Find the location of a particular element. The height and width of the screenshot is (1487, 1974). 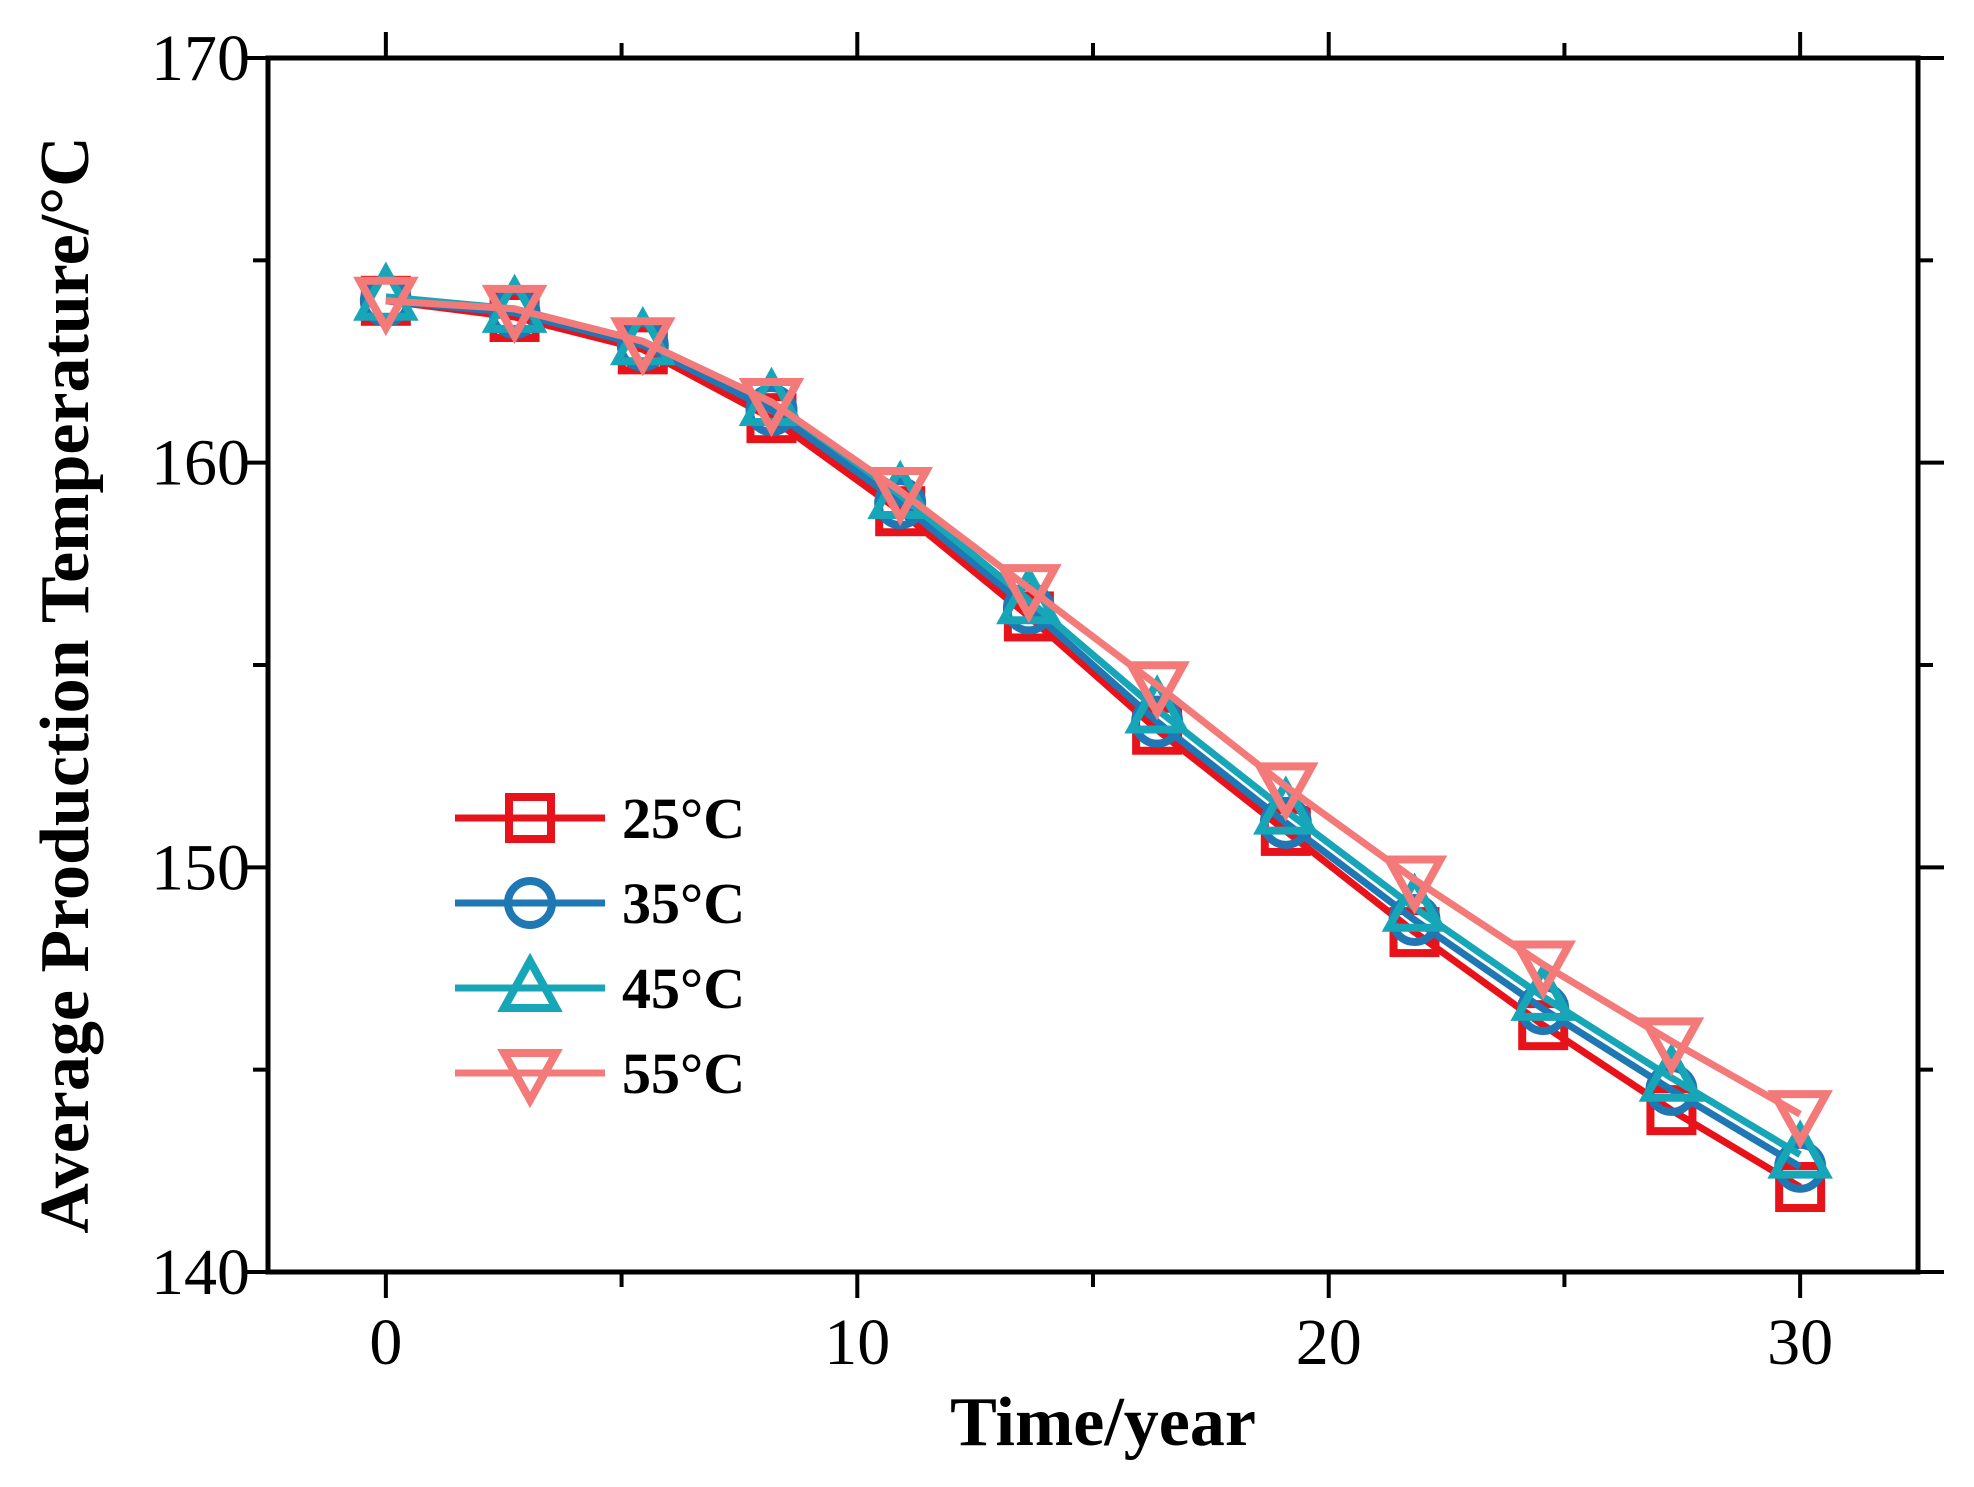

x-axis-title: Time/year is located at coordinates (1103, 1422).